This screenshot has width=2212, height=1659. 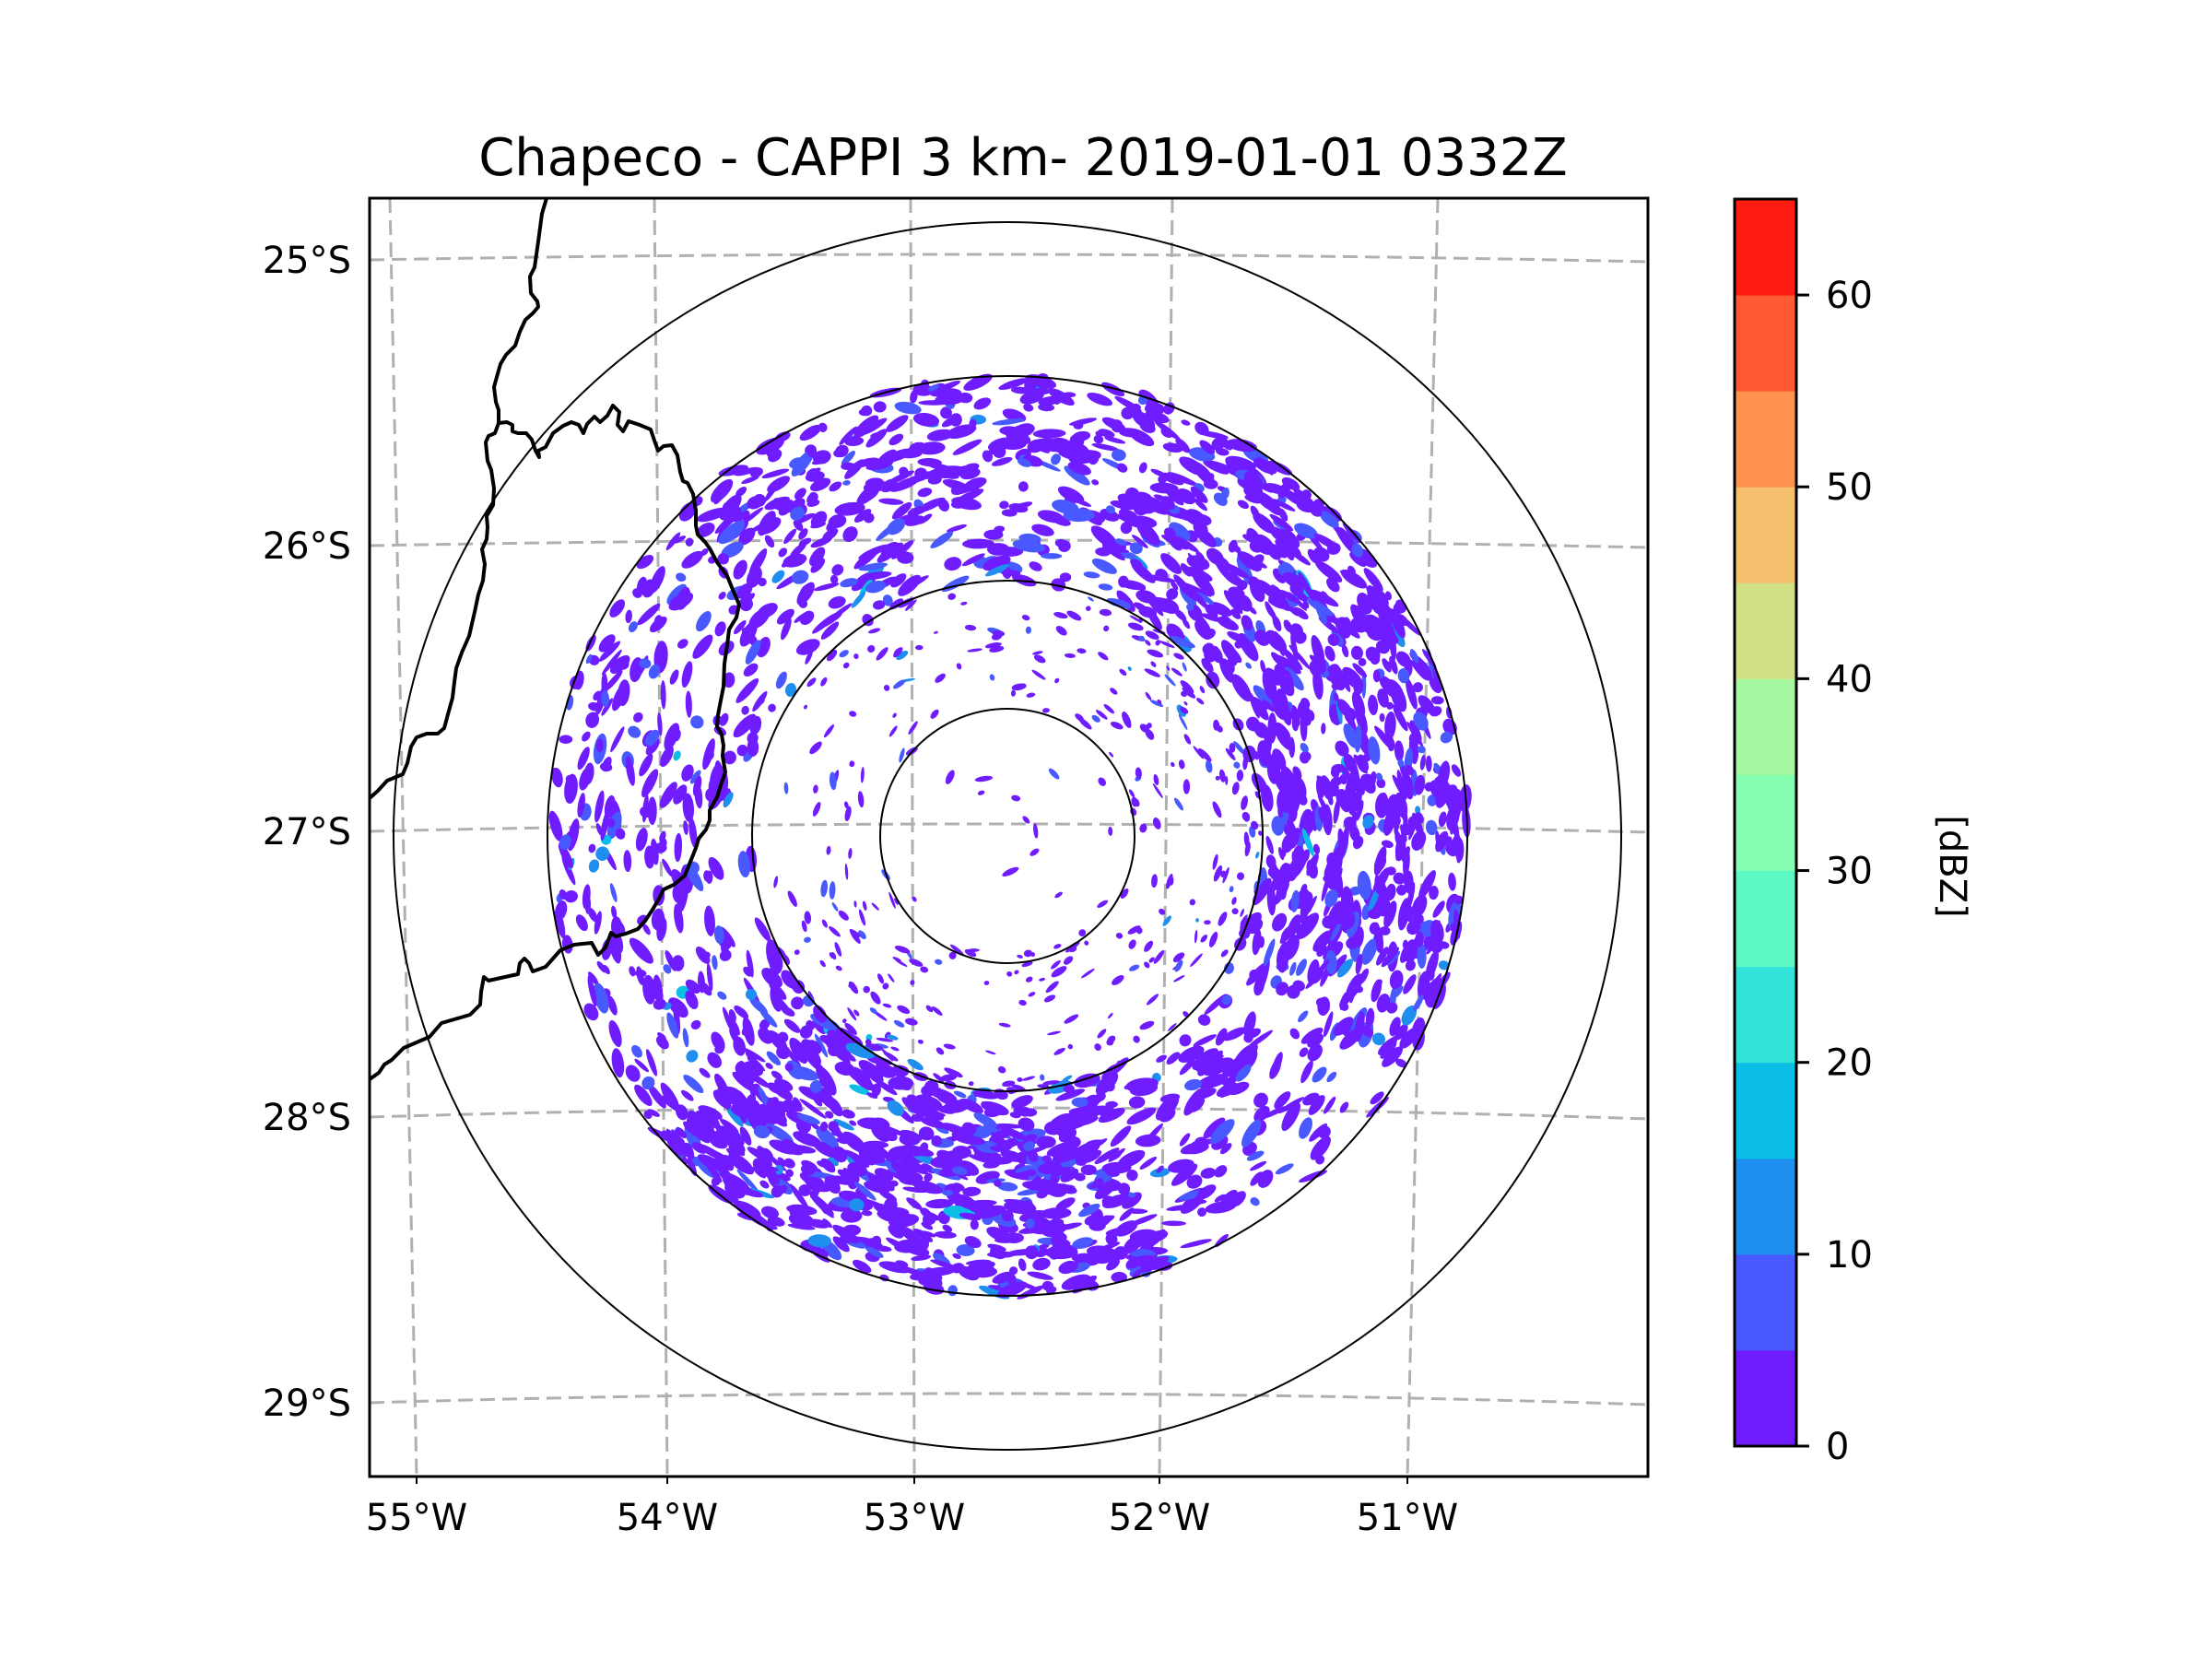 I want to click on colorbar-tick-label: 10, so click(x=1849, y=1255).